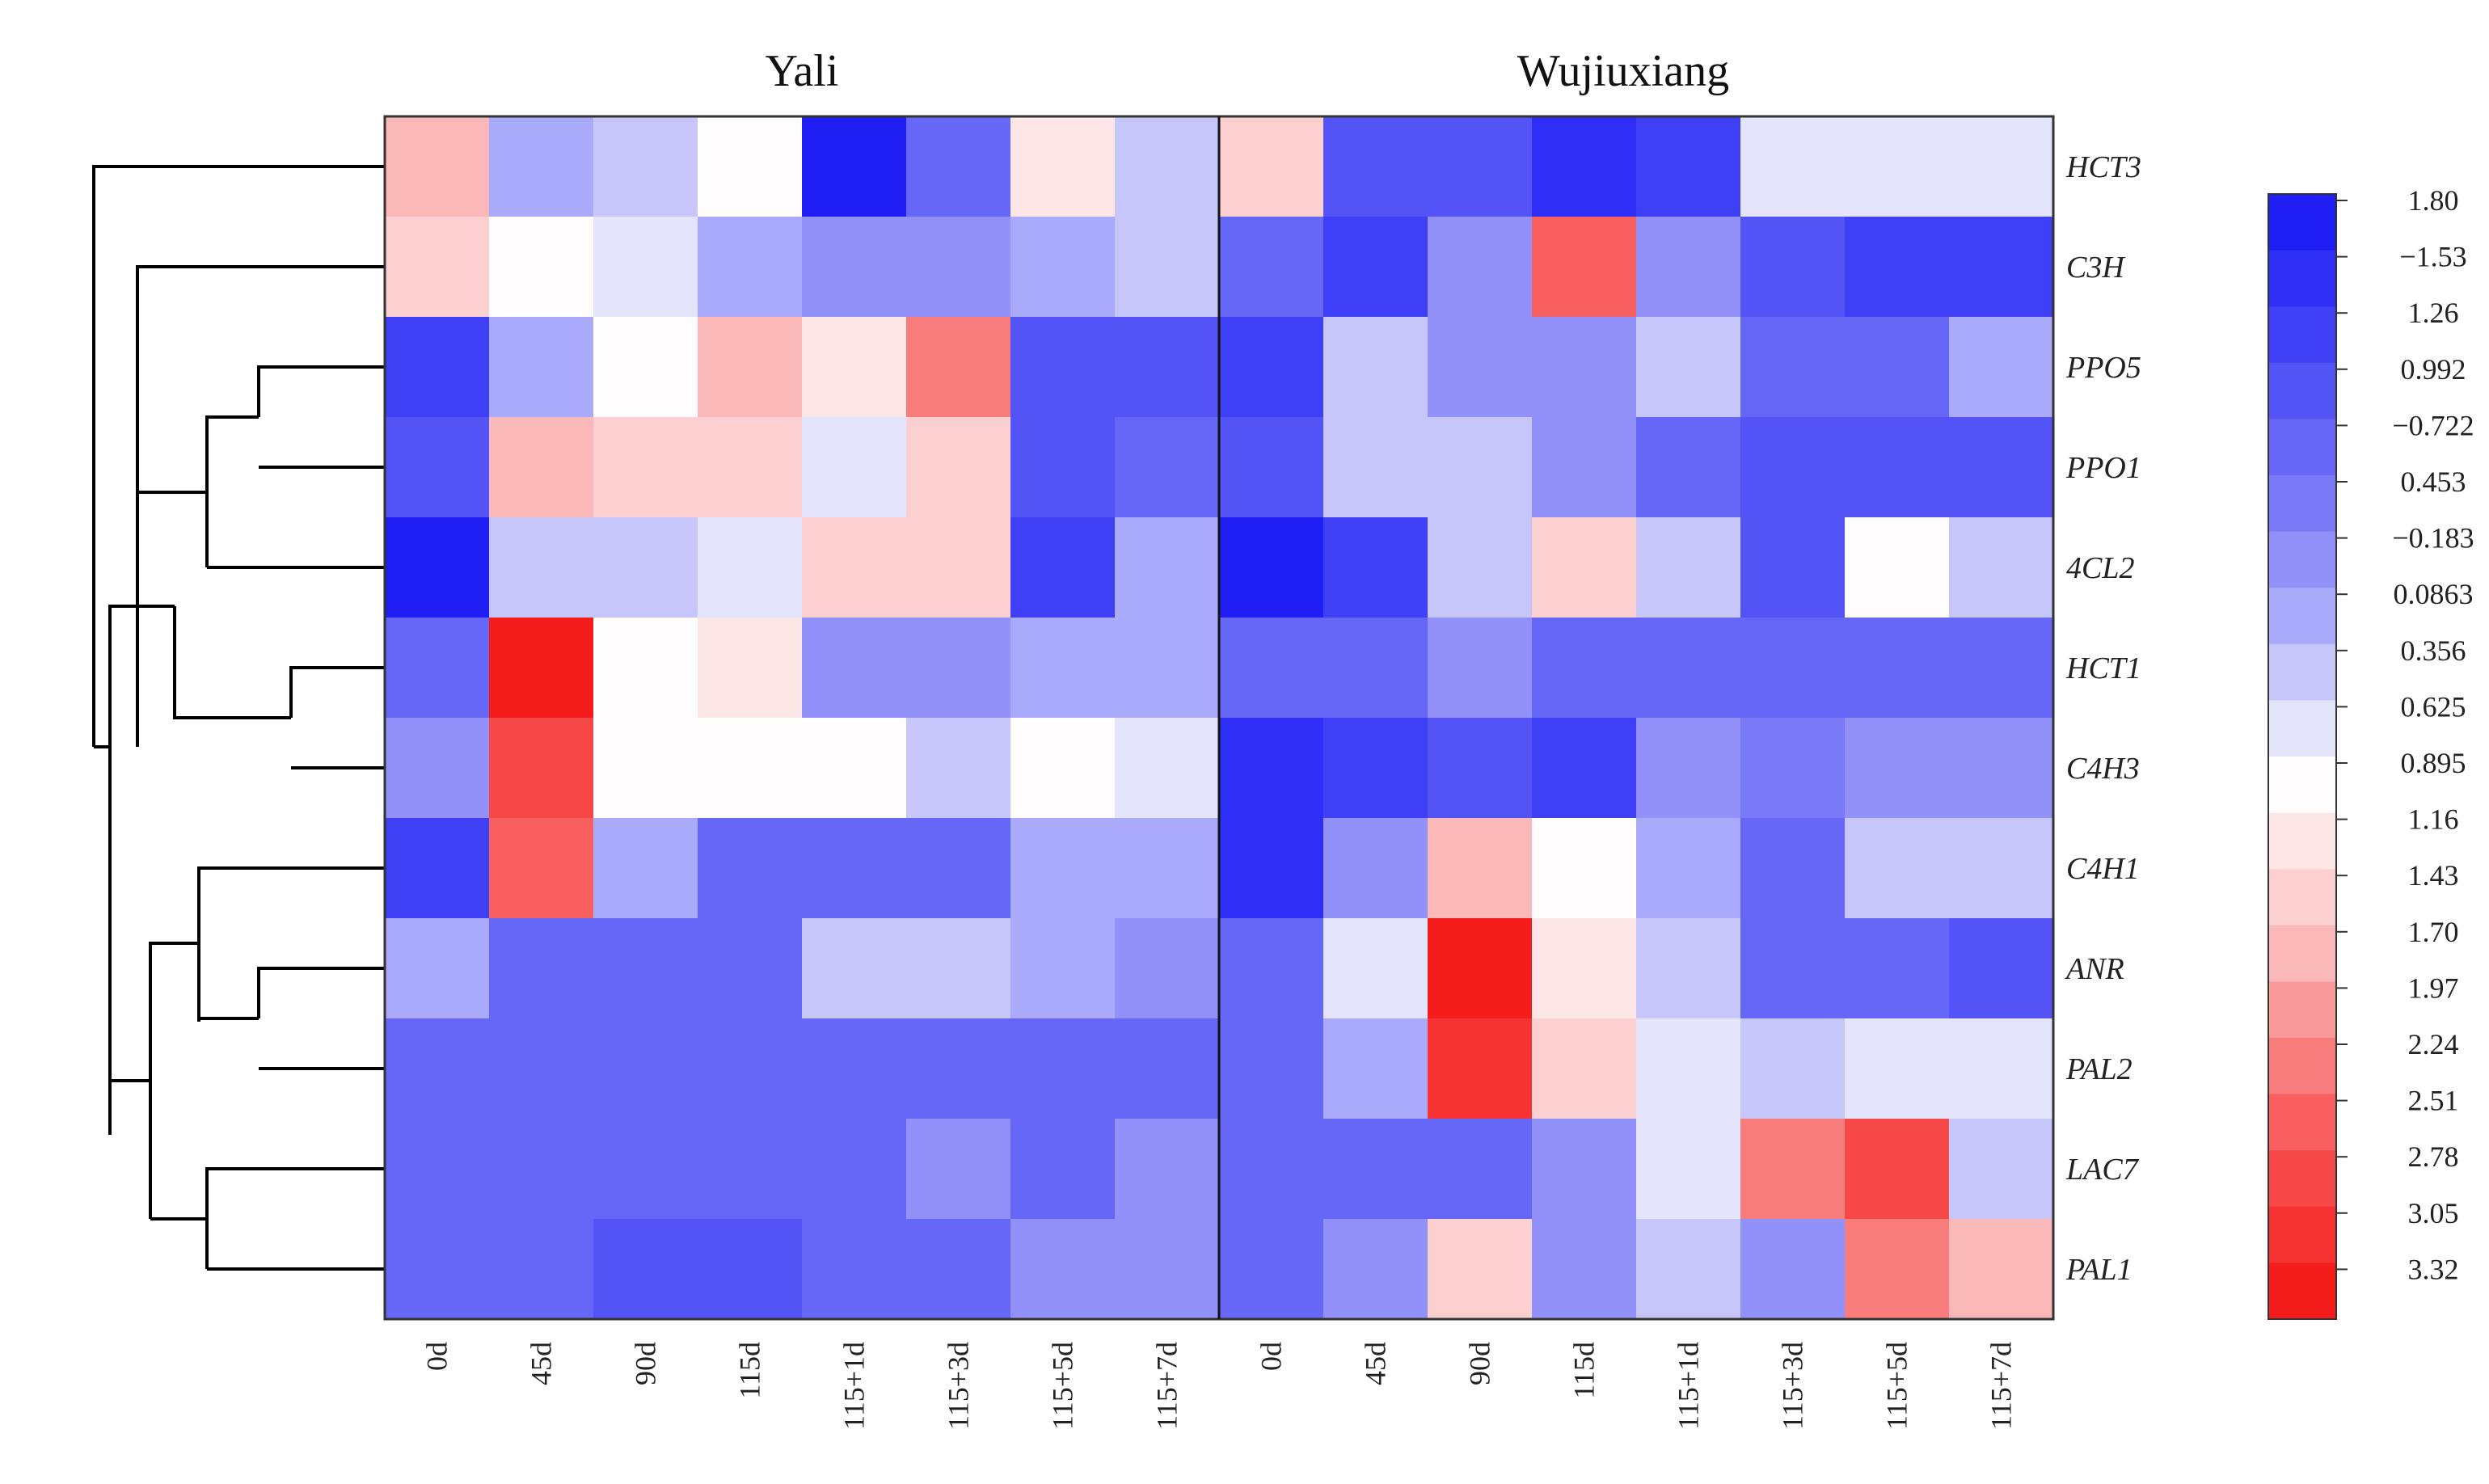 This screenshot has width=2489, height=1484. Describe the element at coordinates (174, 1080) in the screenshot. I see `dendrogram-branch-lower-cluster` at that location.